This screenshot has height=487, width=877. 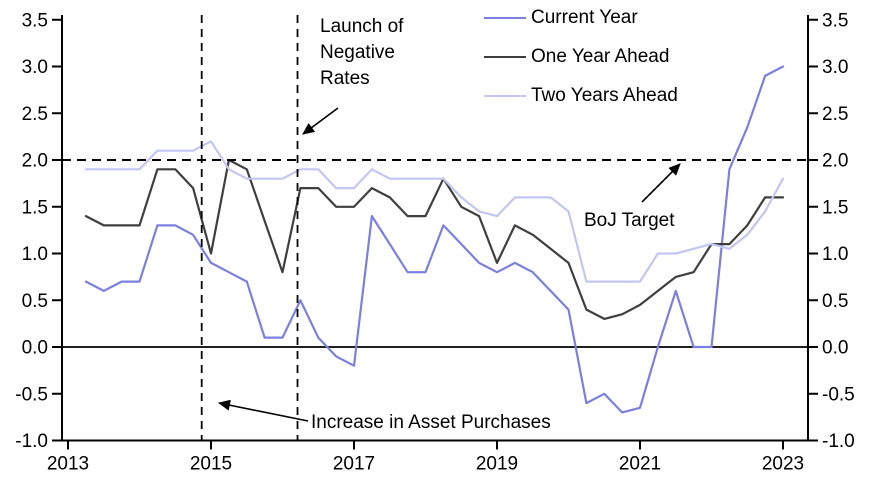 I want to click on boj-target-annotation: BoJ Target, so click(x=629, y=220).